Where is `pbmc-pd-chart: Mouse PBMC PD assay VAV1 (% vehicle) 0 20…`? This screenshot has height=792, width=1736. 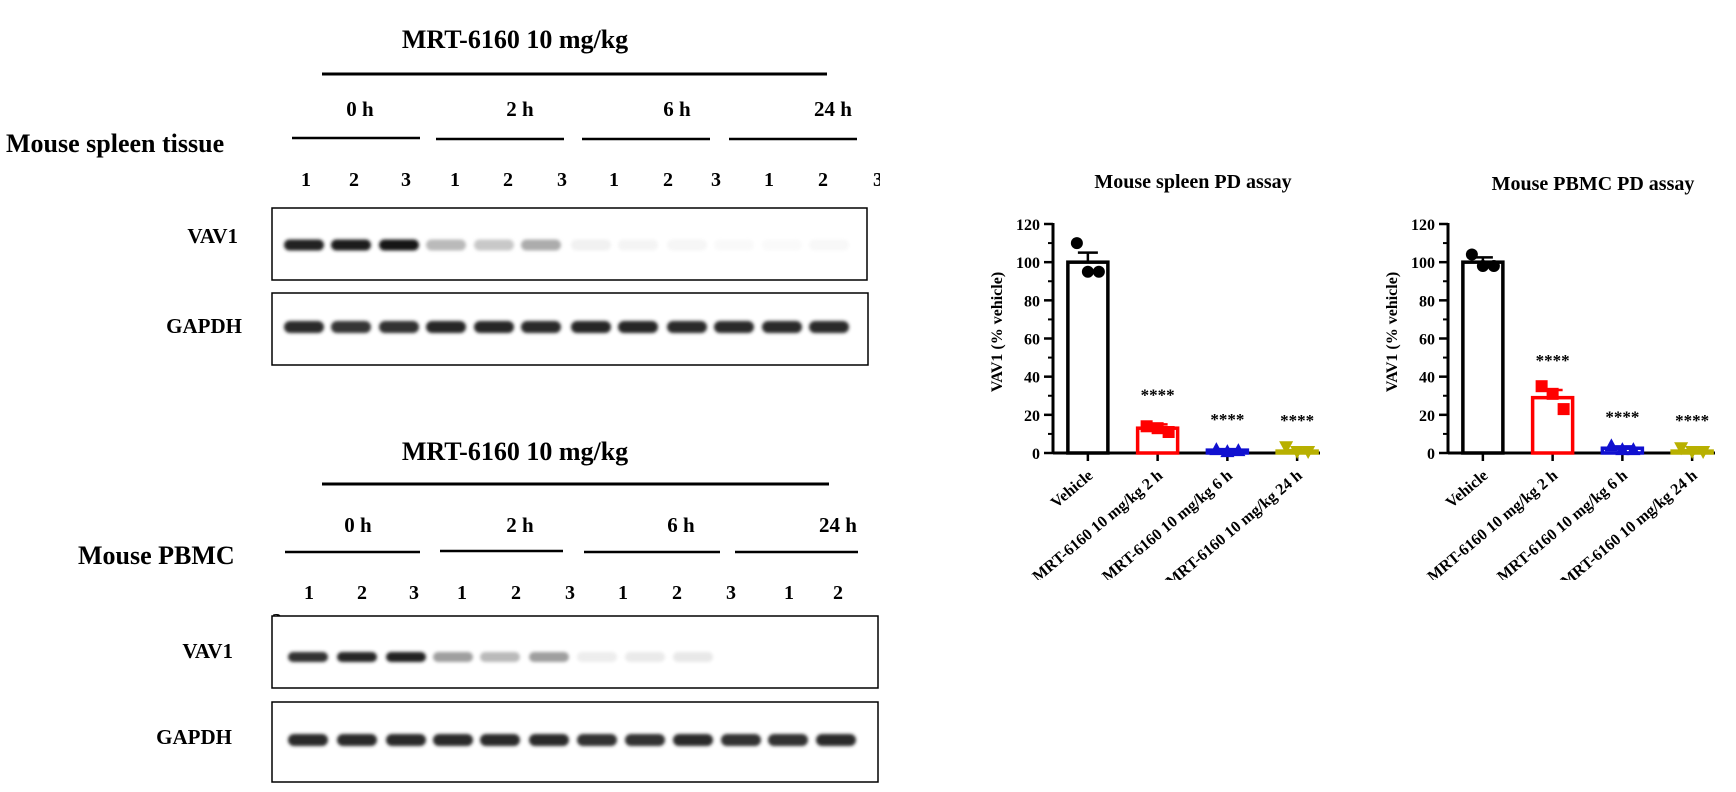 pbmc-pd-chart: Mouse PBMC PD assay VAV1 (% vehicle) 0 20… is located at coordinates (1549, 376).